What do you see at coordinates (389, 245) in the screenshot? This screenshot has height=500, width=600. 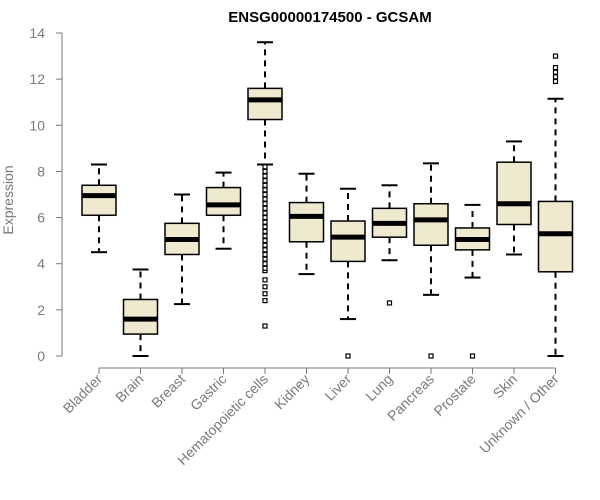 I see `box-lung` at bounding box center [389, 245].